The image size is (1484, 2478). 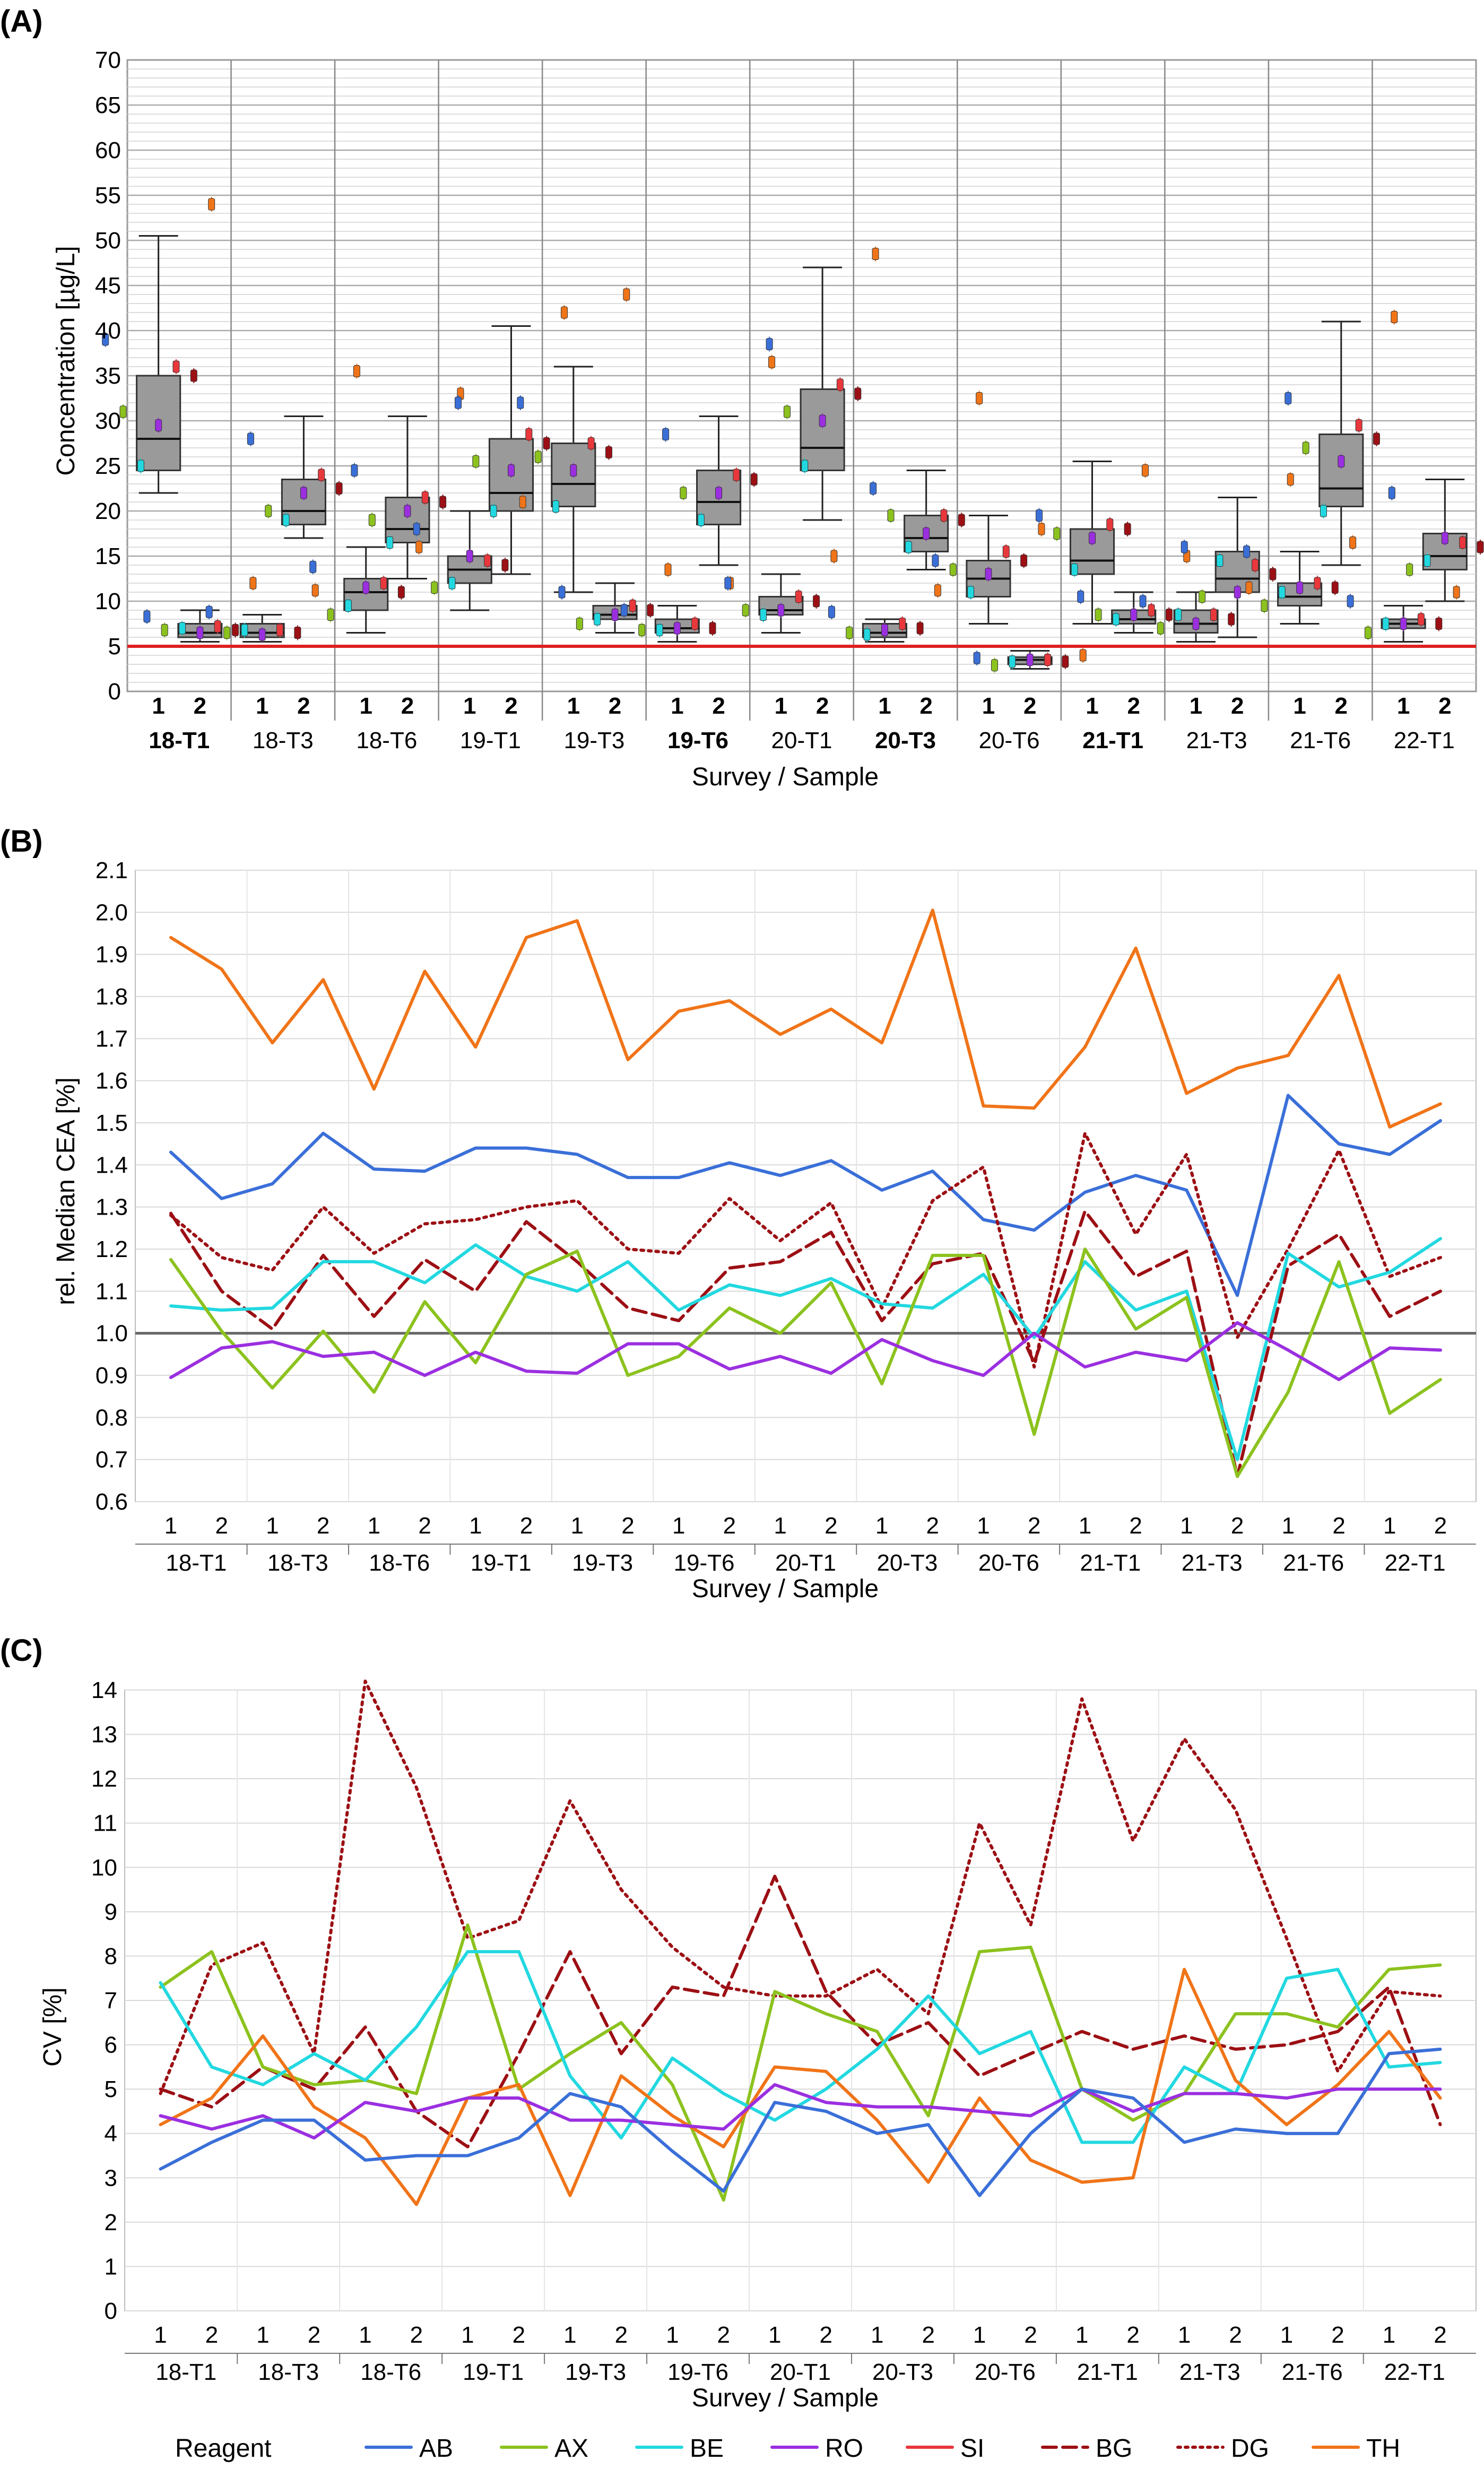 What do you see at coordinates (111, 2001) in the screenshot?
I see `y-tick-label: 7` at bounding box center [111, 2001].